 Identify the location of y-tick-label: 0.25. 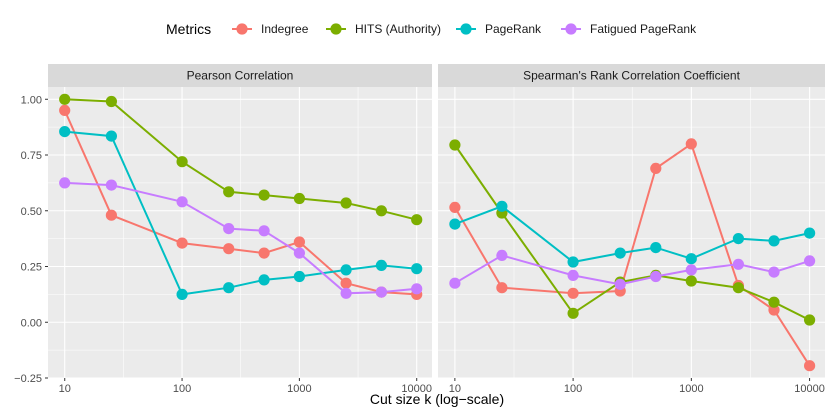
(31, 268).